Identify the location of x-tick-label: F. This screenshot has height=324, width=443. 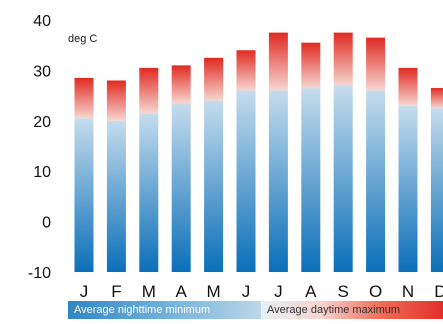
(116, 291).